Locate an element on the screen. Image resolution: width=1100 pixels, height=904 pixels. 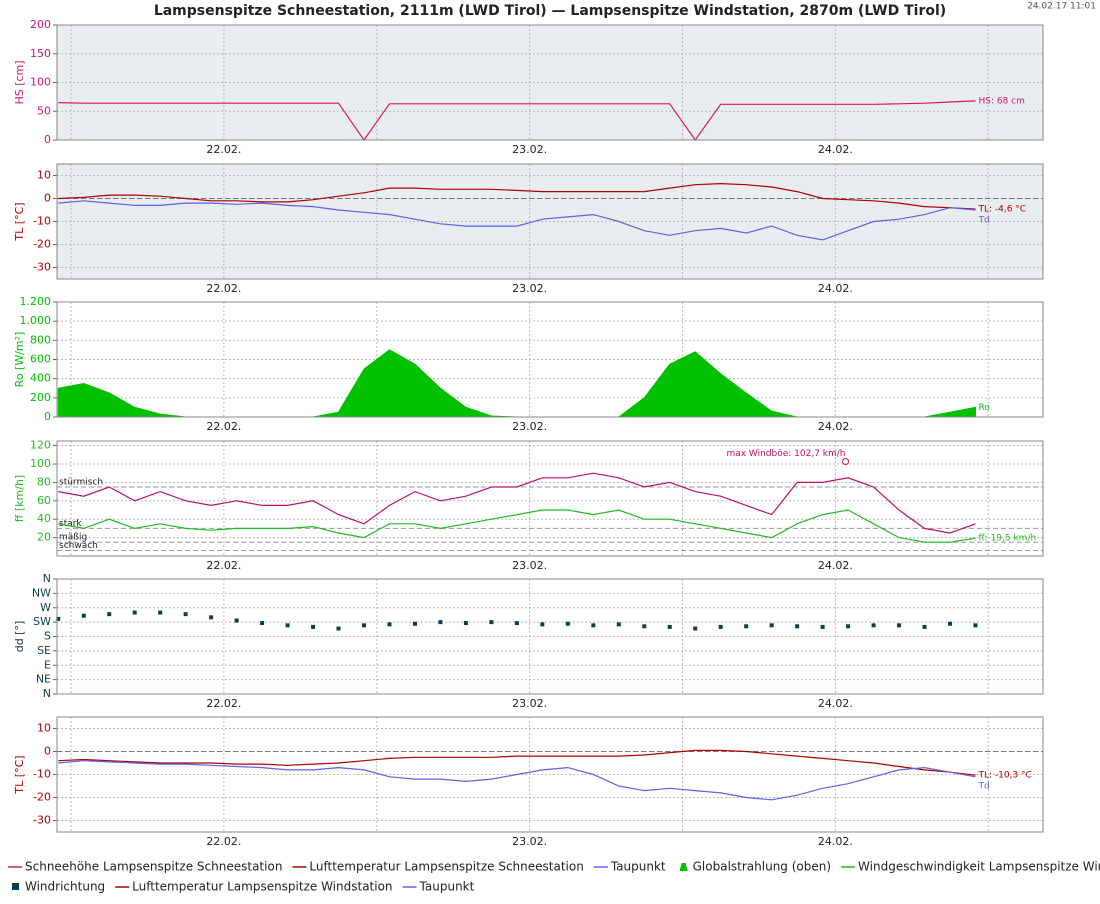
legend-item: Schneehöhe Lampsenspitze Schneestation is located at coordinates (145, 867).